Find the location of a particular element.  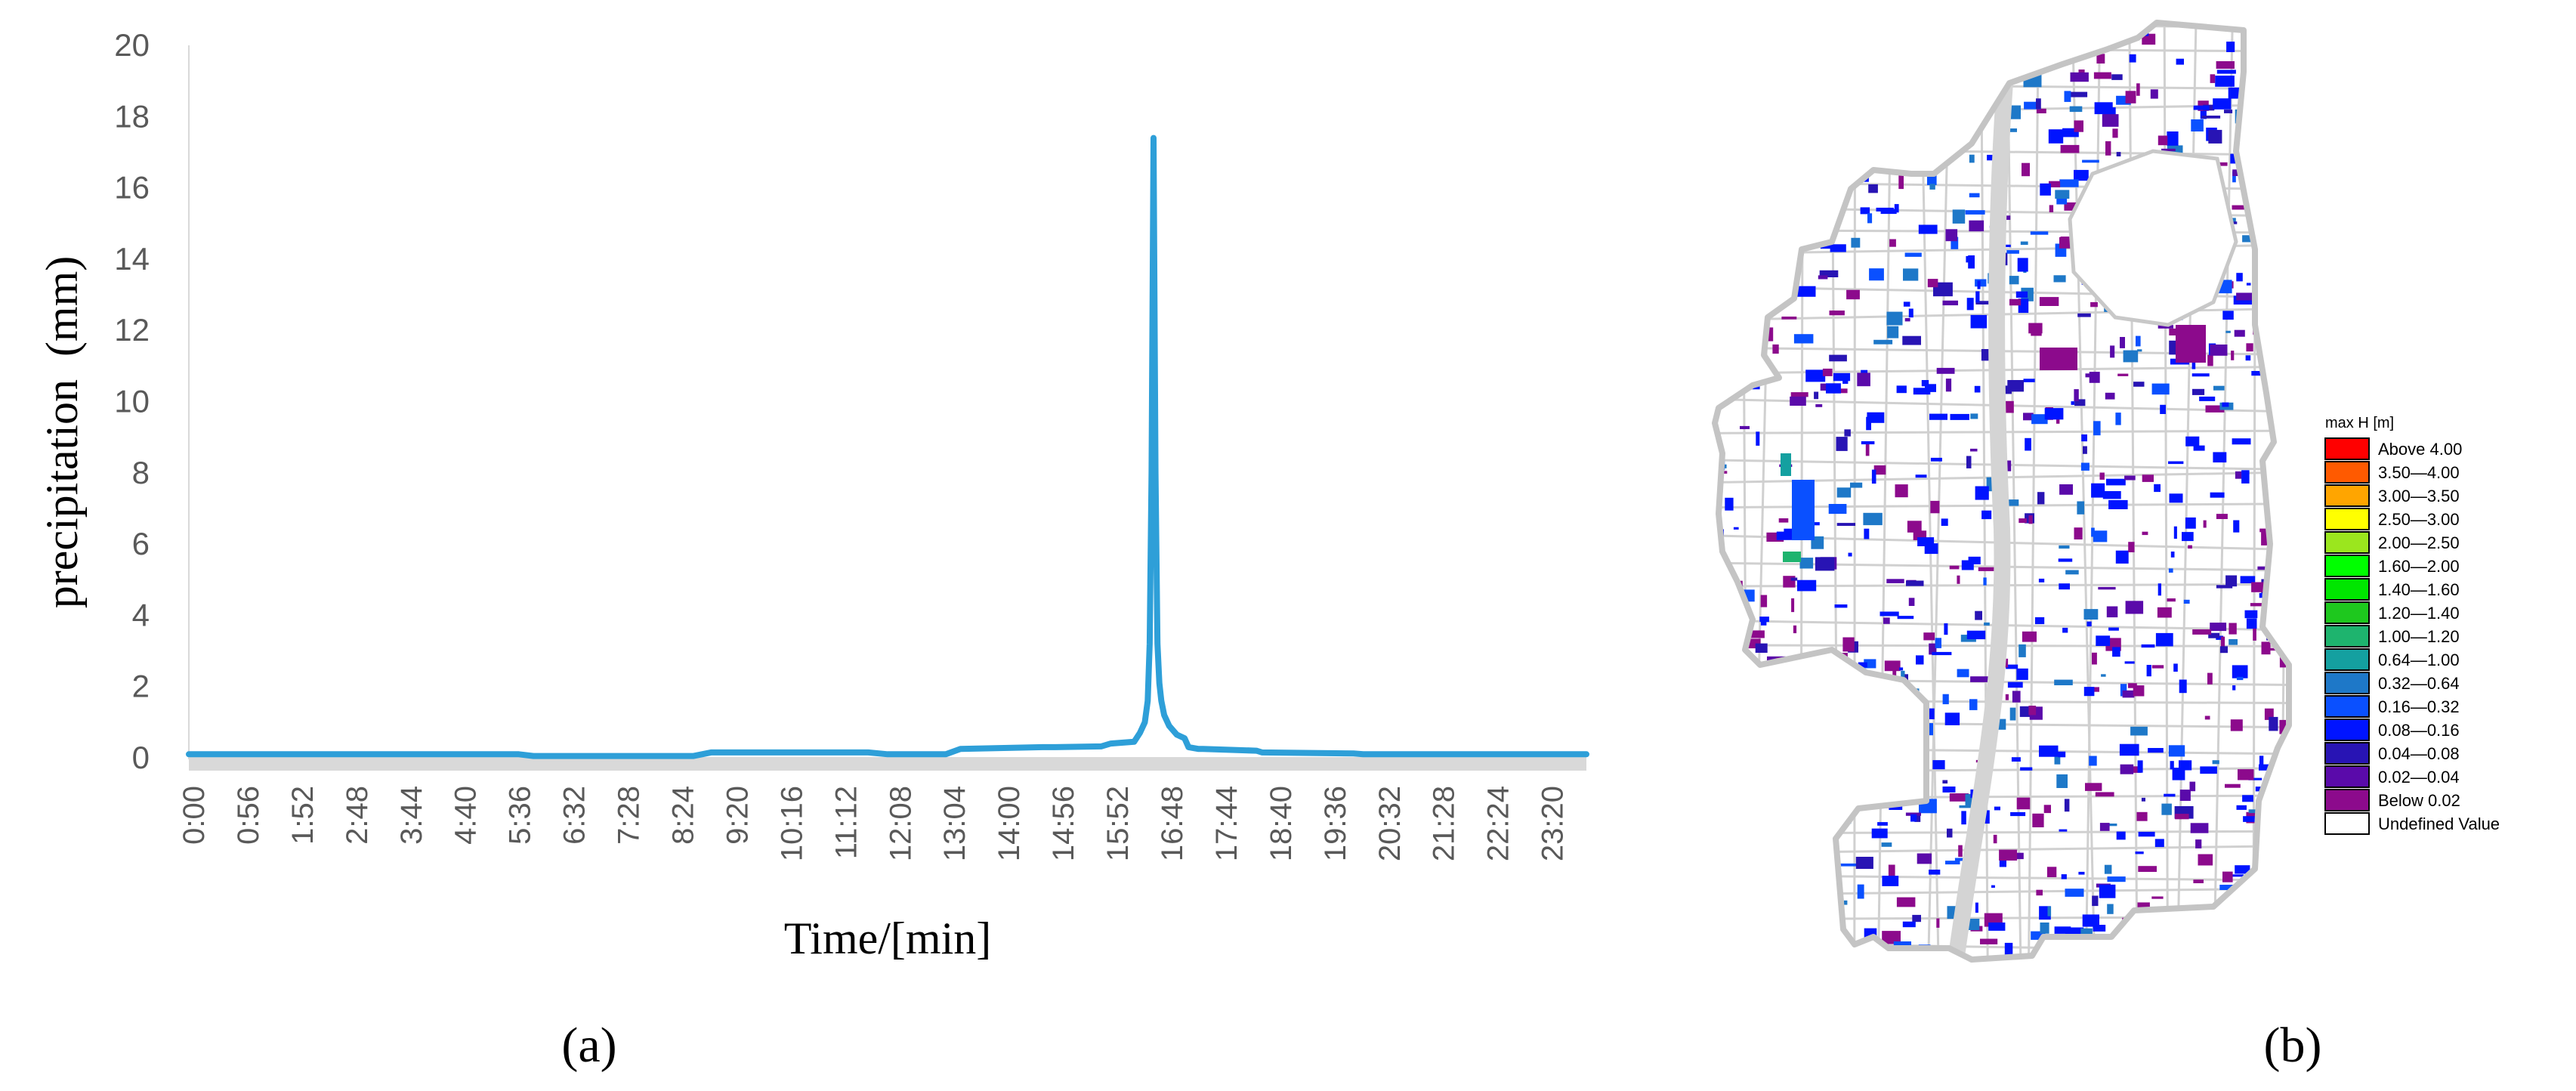

legend-label: 3.00—3.50 is located at coordinates (2419, 496).